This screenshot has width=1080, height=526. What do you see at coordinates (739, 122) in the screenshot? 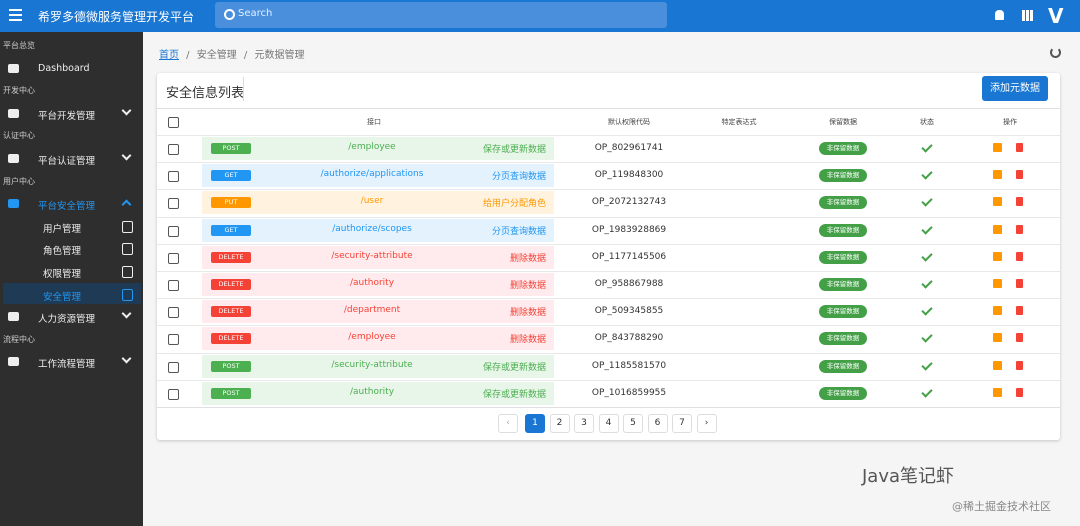
I see `column-header: 特定表达式` at bounding box center [739, 122].